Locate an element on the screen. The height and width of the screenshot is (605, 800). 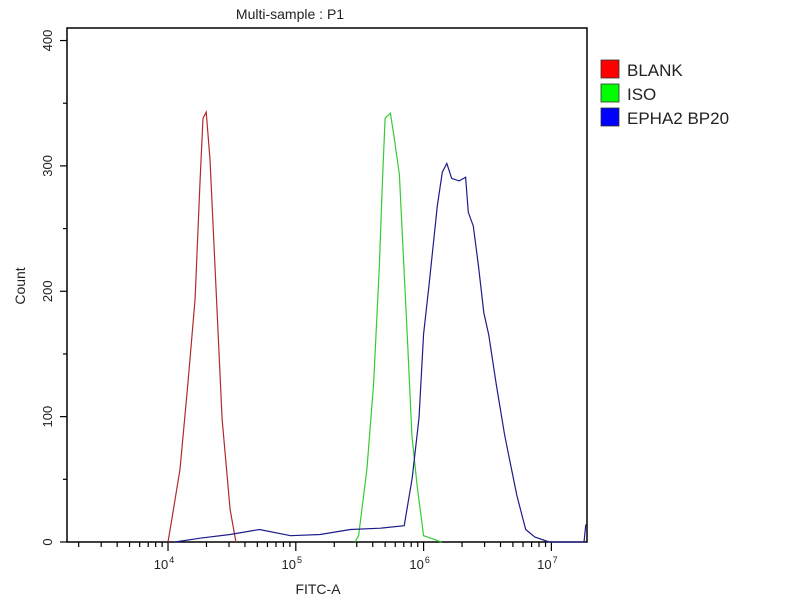
x-tick-exponent: 4 is located at coordinates (171, 560).